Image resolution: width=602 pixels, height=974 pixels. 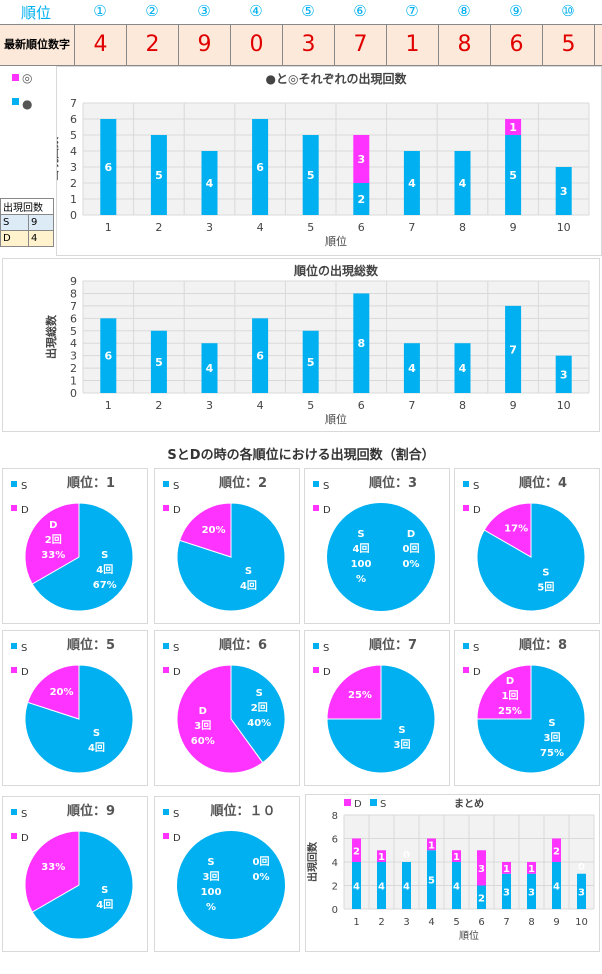 I want to click on pie-panel: 順位：1 S D S 4回 67% D 2回 33%, so click(x=75, y=546).